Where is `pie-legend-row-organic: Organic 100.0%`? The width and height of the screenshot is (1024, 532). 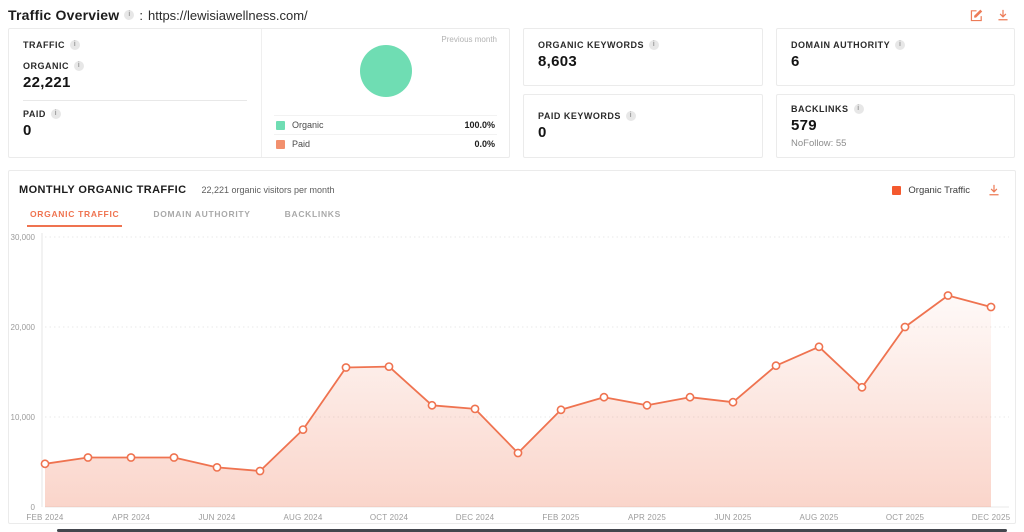
pie-legend-row-organic: Organic 100.0% is located at coordinates (385, 124).